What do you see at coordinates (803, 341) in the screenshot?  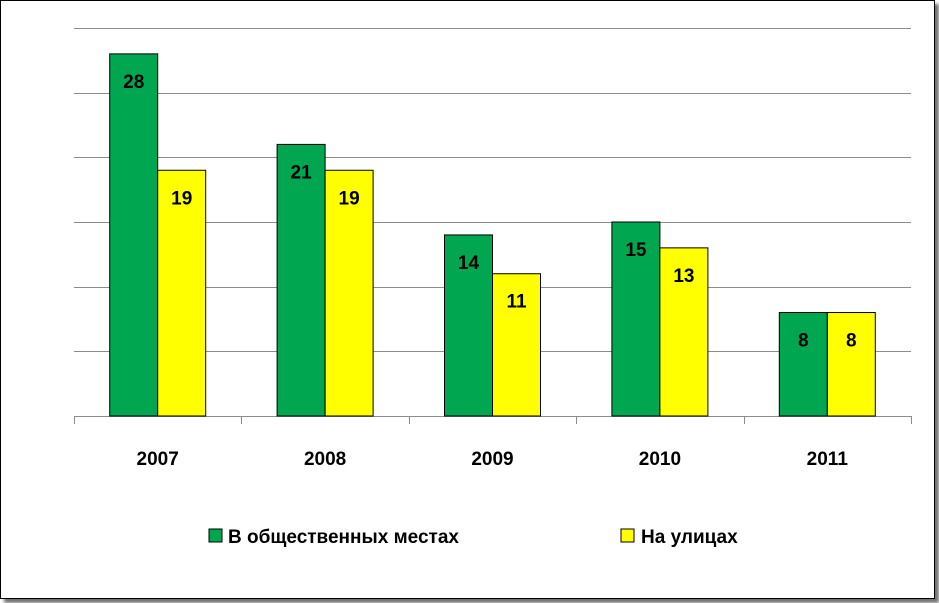 I see `data-label-2011-series-0: 8` at bounding box center [803, 341].